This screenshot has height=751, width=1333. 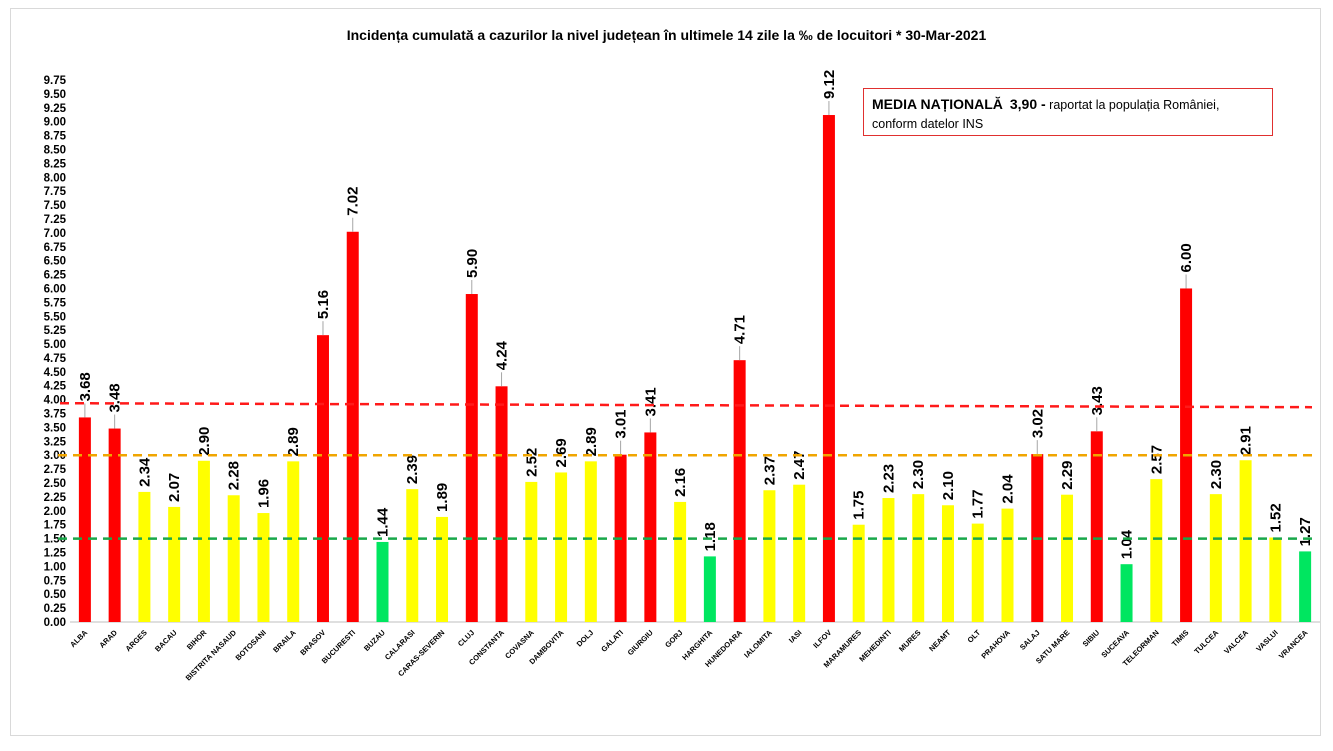 I want to click on national-average-label: MEDIA NAȚIONALĂ, so click(x=937, y=104).